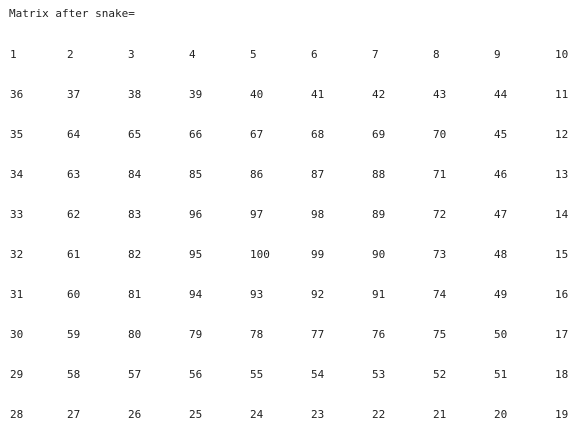 The image size is (583, 432). Describe the element at coordinates (74, 214) in the screenshot. I see `matrix-cell: 62` at that location.